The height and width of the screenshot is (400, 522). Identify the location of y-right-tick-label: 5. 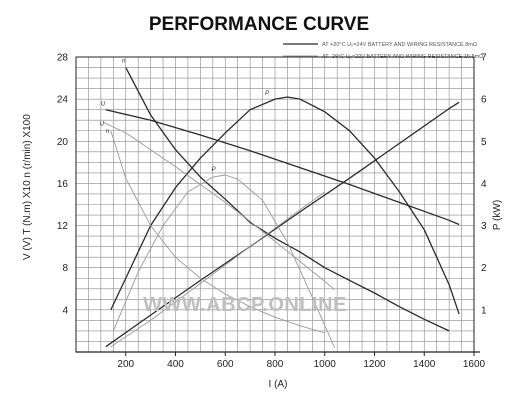
(484, 142).